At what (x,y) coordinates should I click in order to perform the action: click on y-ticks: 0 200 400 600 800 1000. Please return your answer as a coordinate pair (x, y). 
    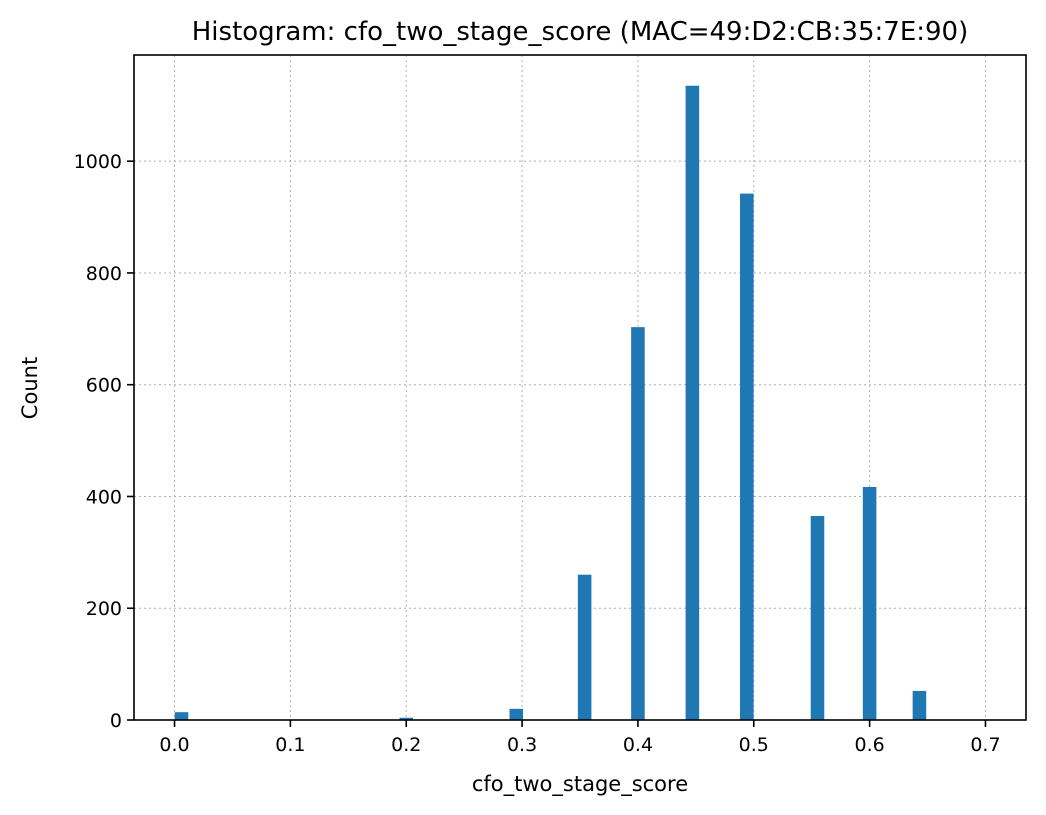
    Looking at the image, I should click on (104, 441).